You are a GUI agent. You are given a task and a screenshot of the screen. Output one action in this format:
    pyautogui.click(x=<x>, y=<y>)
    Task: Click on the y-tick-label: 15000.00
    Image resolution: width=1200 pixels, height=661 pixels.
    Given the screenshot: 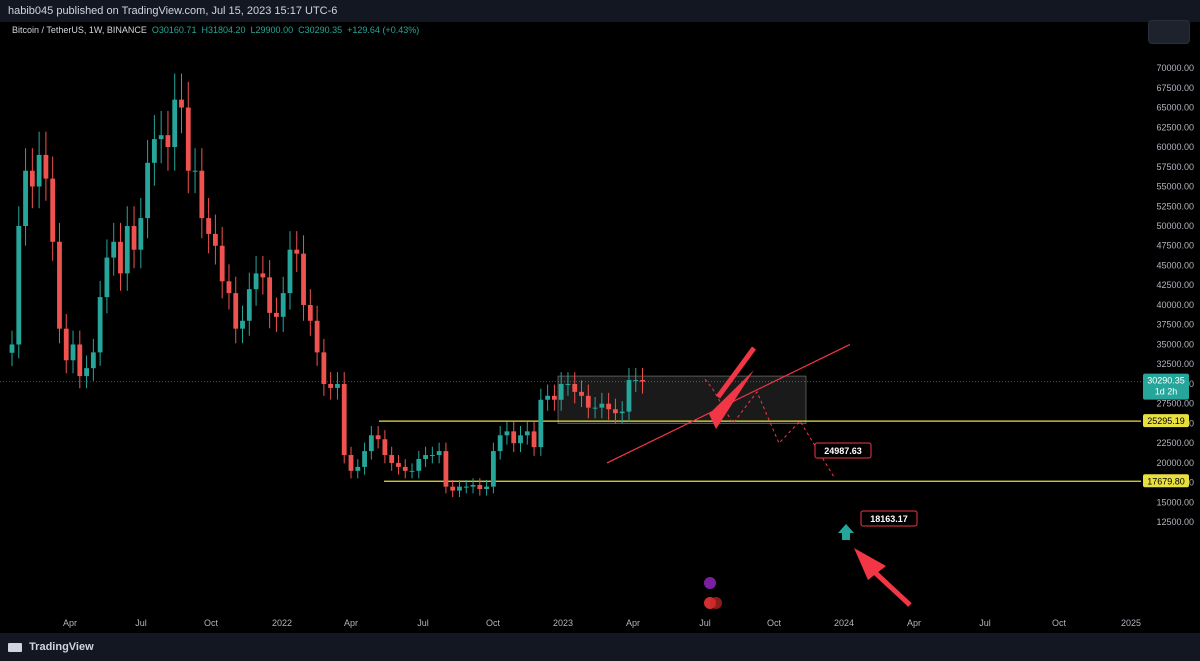 What is the action you would take?
    pyautogui.click(x=1175, y=502)
    